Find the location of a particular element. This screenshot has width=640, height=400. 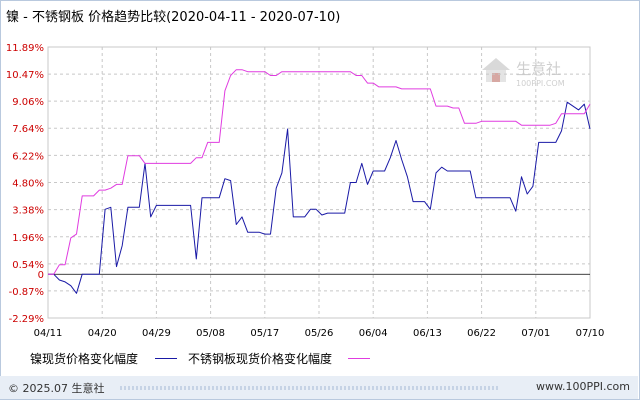

y-tick-label: 10.47% is located at coordinates (25, 75).